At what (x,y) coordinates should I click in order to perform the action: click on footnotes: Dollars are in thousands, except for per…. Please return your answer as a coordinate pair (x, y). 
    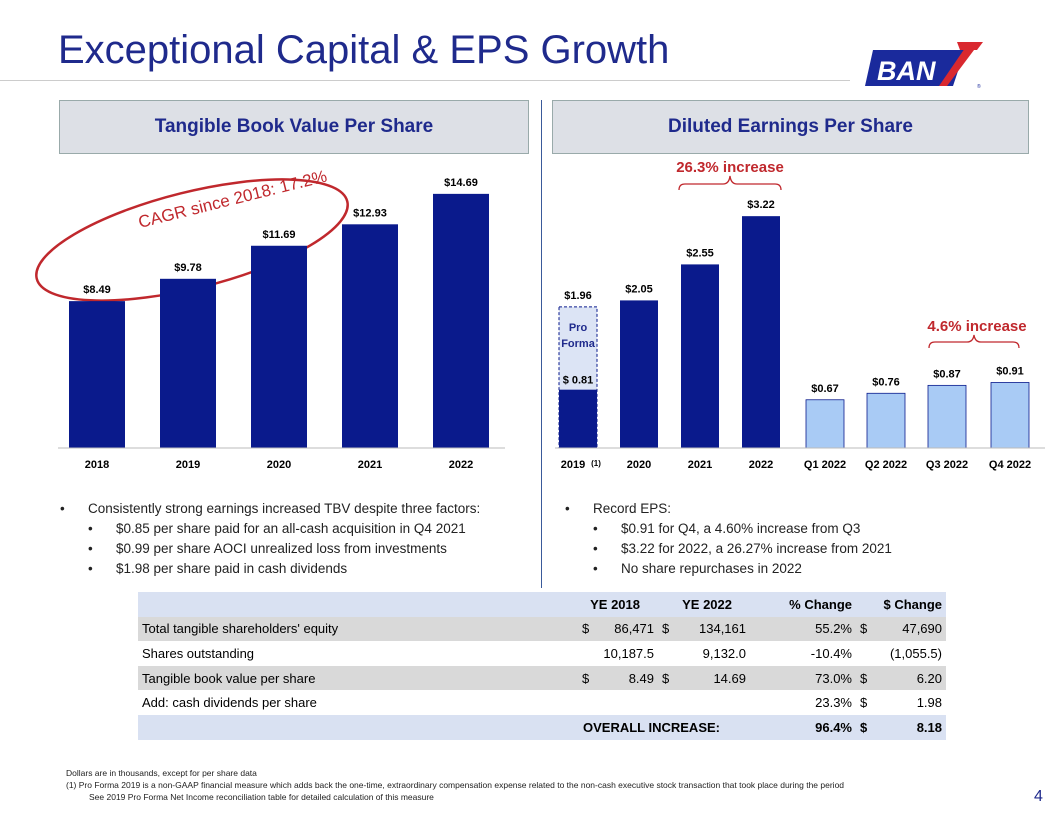
    Looking at the image, I should click on (455, 785).